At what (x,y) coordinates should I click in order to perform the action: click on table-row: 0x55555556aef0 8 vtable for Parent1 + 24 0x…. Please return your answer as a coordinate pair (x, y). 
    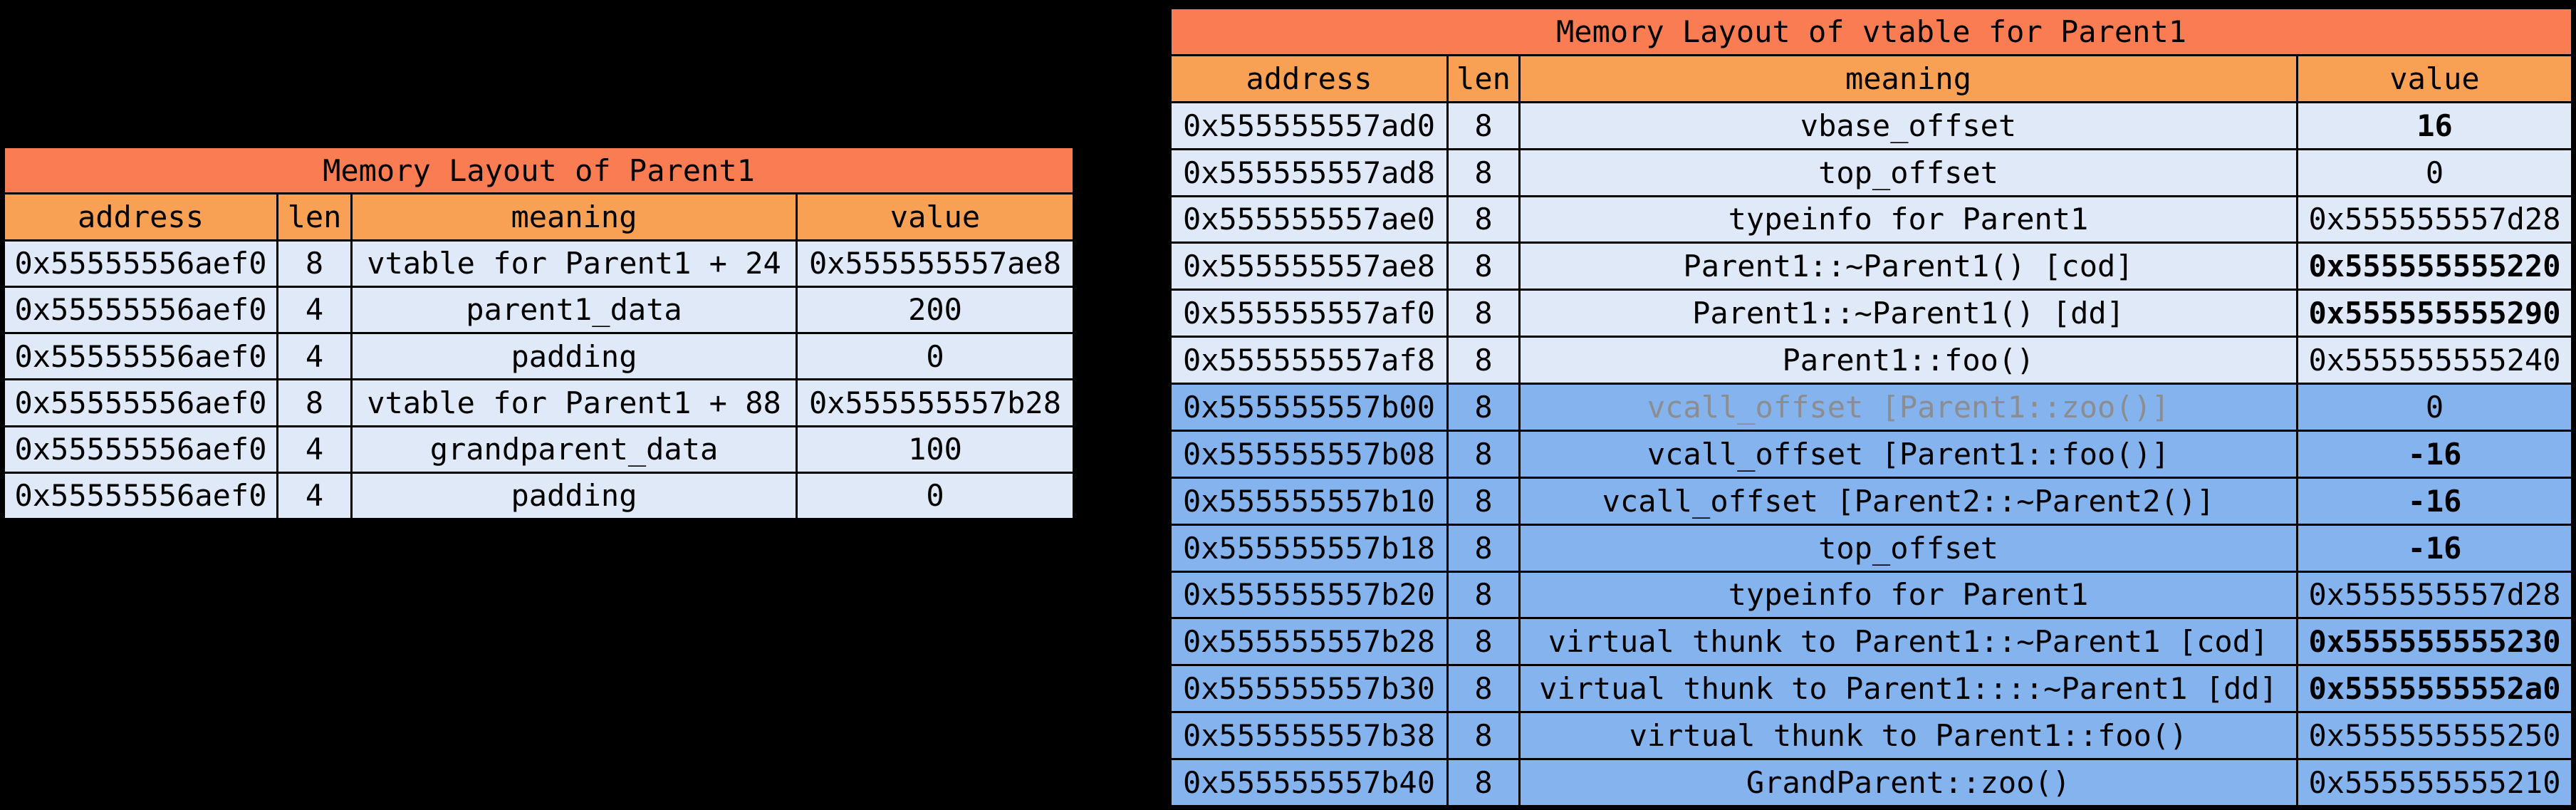
    Looking at the image, I should click on (539, 263).